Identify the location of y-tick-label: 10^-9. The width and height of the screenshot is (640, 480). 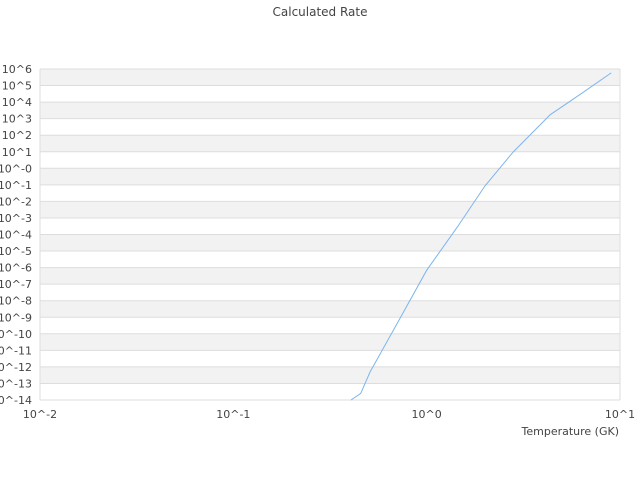
(16, 317).